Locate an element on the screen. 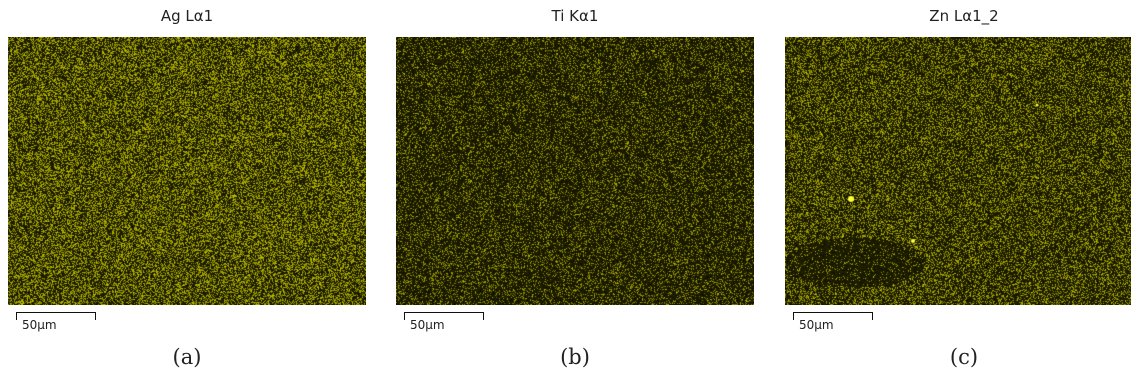  panel-caption-b: (b) is located at coordinates (575, 357).